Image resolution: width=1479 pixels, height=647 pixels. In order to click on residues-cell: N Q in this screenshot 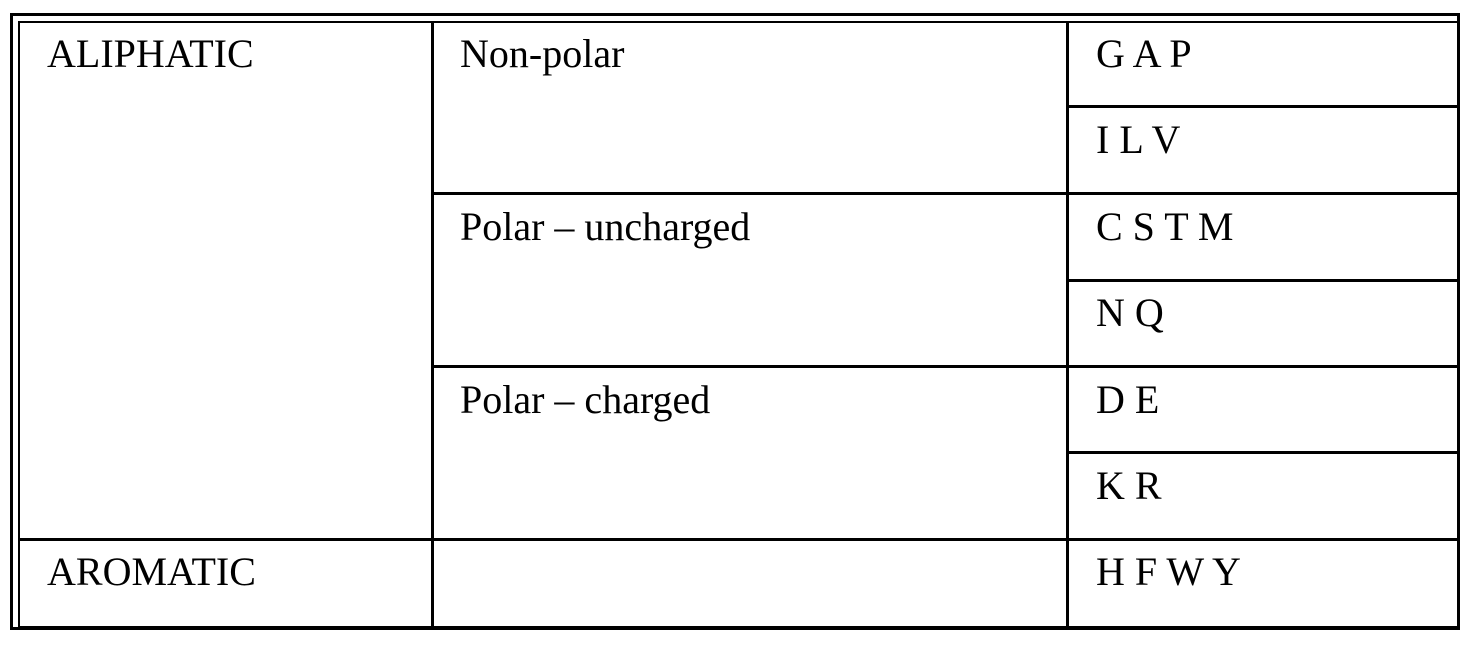, I will do `click(1130, 313)`.